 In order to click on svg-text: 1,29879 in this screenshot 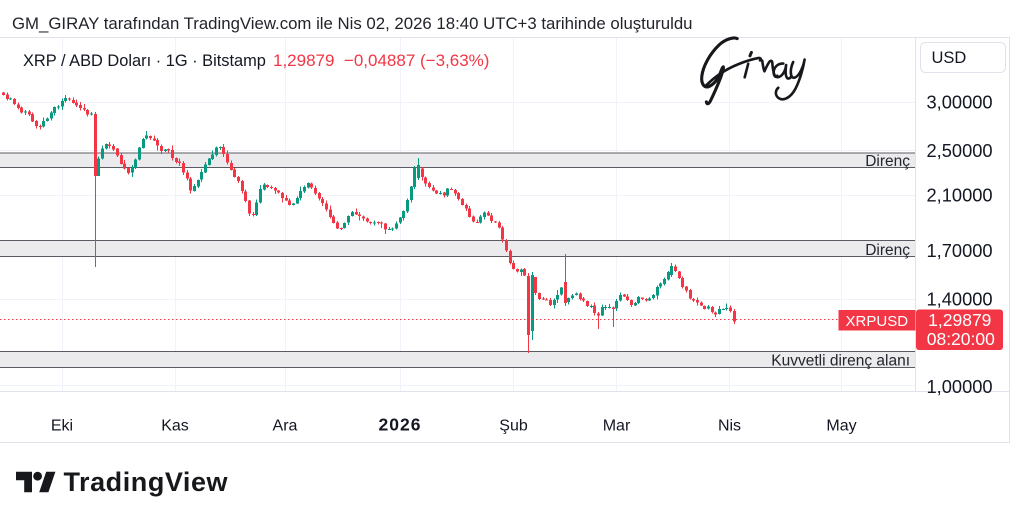, I will do `click(959, 320)`.